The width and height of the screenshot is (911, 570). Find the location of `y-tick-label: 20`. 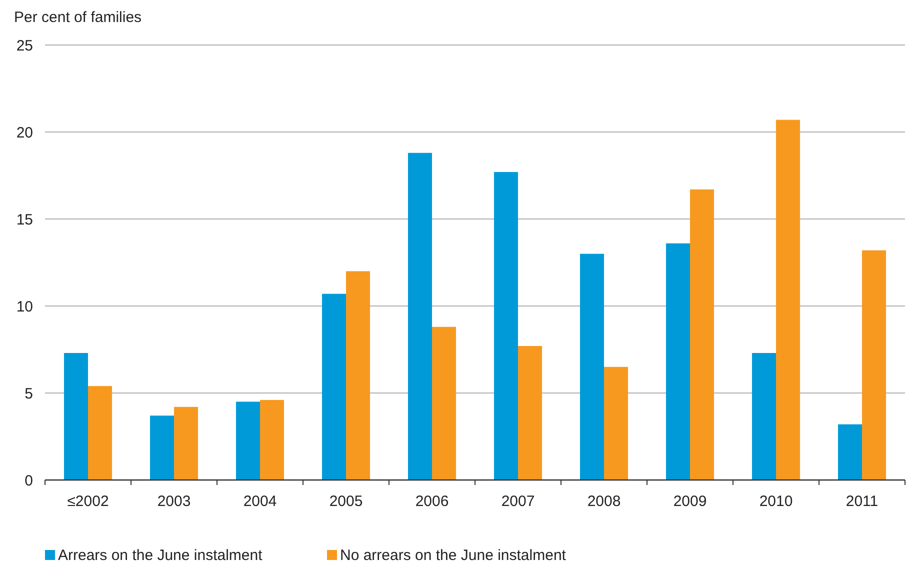

y-tick-label: 20 is located at coordinates (24, 133).